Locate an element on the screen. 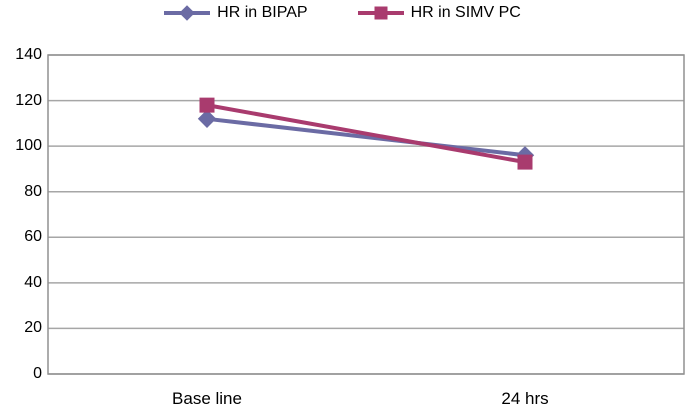 This screenshot has height=416, width=685. y-tick-label: 120 is located at coordinates (28, 100).